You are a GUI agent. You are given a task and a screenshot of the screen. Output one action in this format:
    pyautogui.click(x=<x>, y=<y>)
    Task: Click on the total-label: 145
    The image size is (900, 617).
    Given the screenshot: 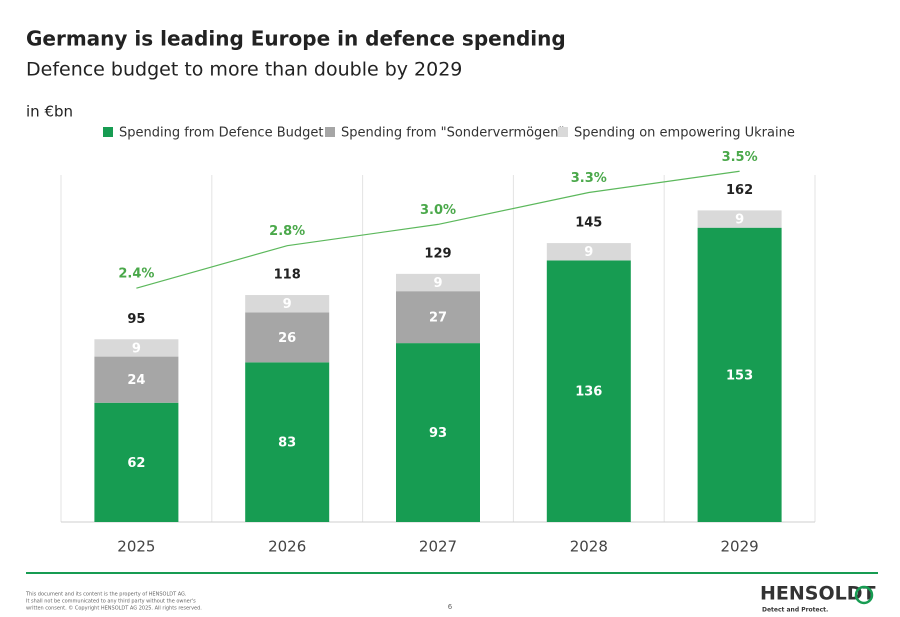 What is the action you would take?
    pyautogui.click(x=588, y=223)
    